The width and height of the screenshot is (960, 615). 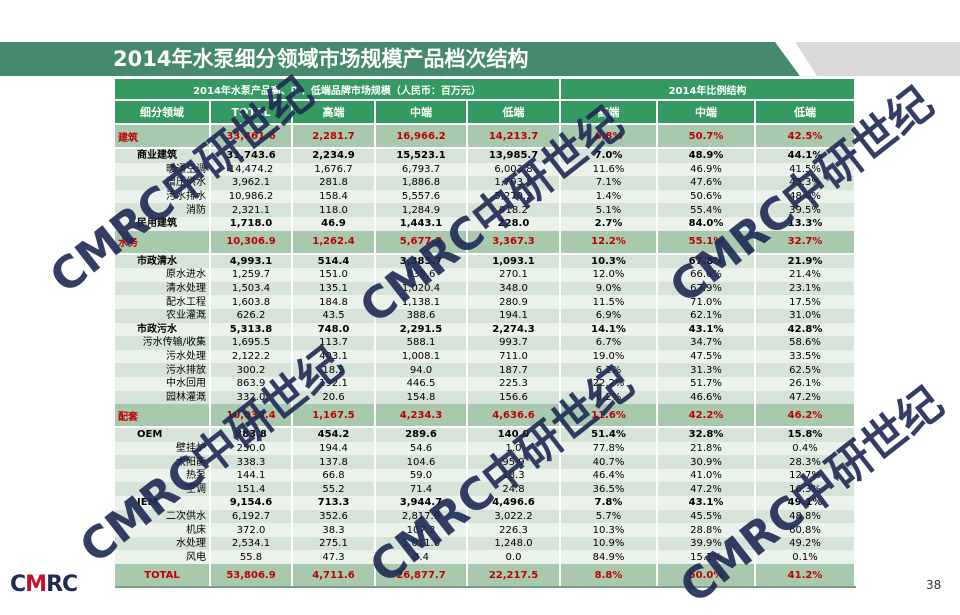 I want to click on cell-value: 17.5%, so click(x=806, y=302).